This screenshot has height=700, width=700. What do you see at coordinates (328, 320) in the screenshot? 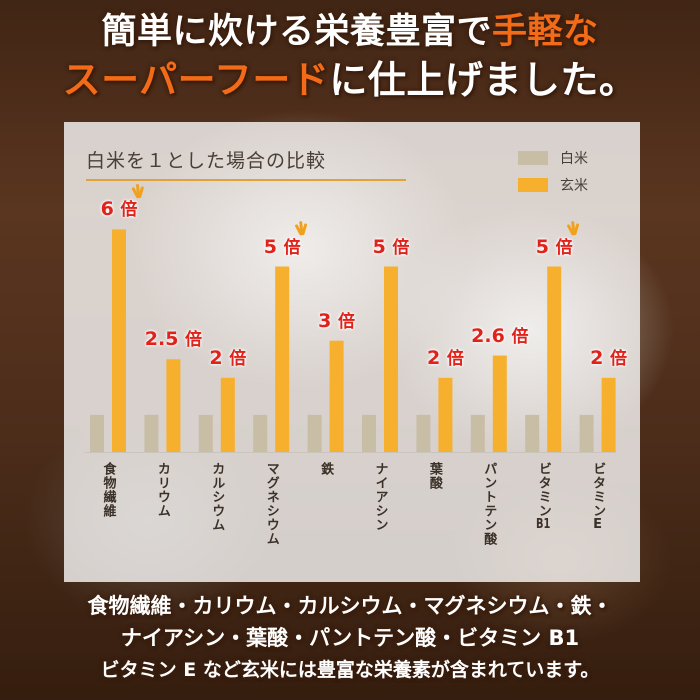
I see `value-number: 3` at bounding box center [328, 320].